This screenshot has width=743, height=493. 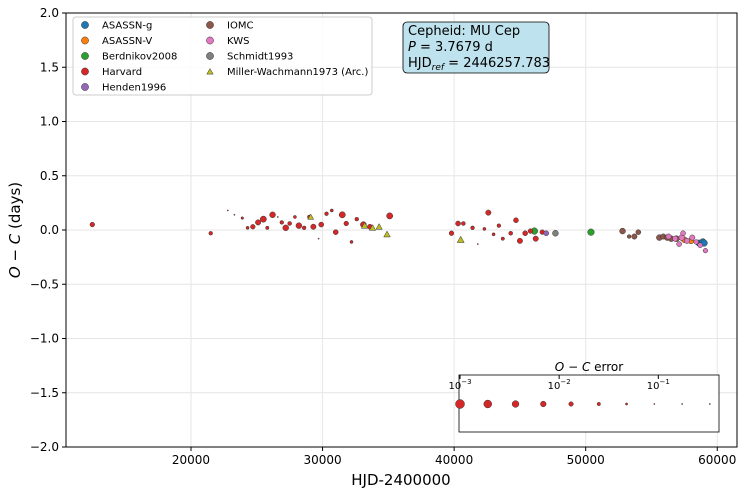 I want to click on y-tick-label: 1.5, so click(x=49, y=67).